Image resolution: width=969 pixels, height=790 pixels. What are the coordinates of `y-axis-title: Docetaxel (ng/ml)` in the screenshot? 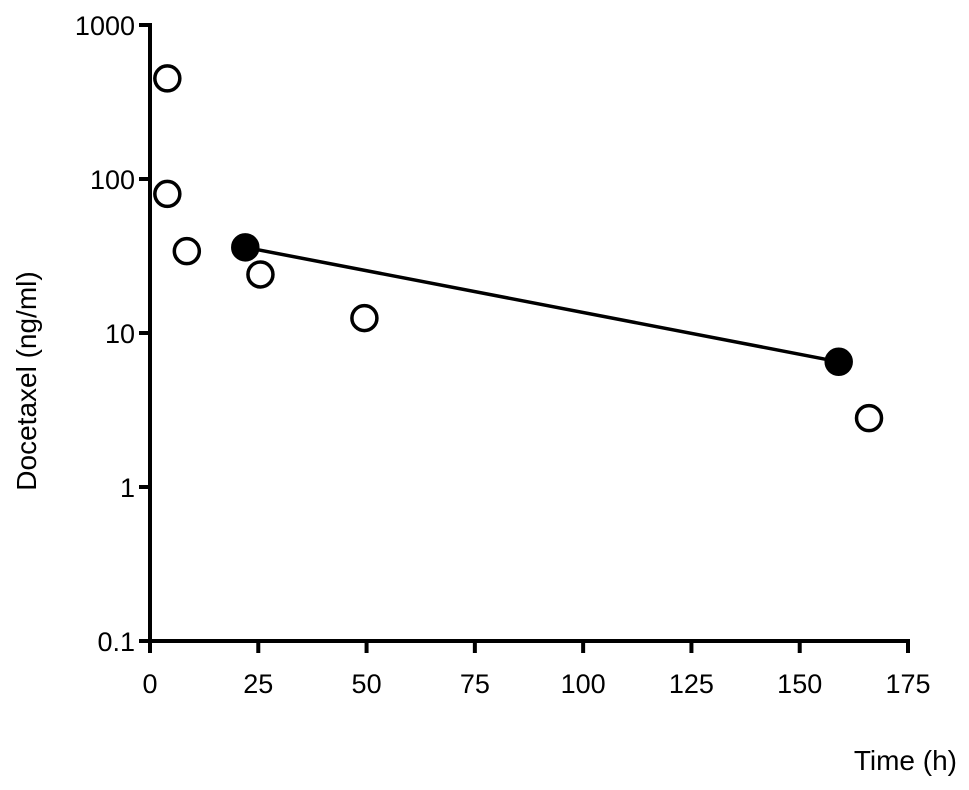 It's located at (26, 380).